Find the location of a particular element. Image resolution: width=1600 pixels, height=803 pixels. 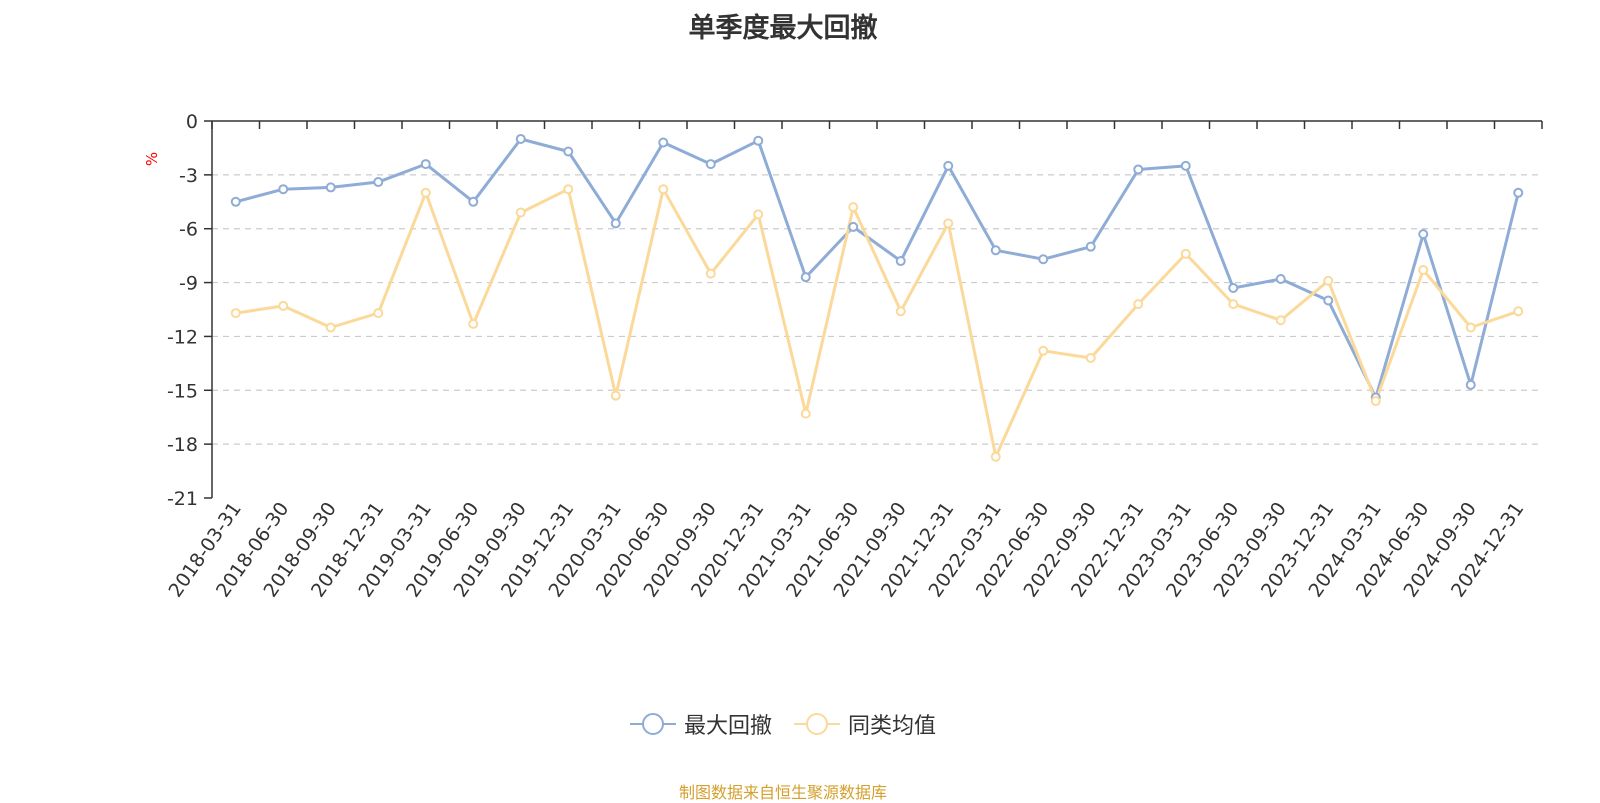

y-tick-label: 0 is located at coordinates (192, 122).